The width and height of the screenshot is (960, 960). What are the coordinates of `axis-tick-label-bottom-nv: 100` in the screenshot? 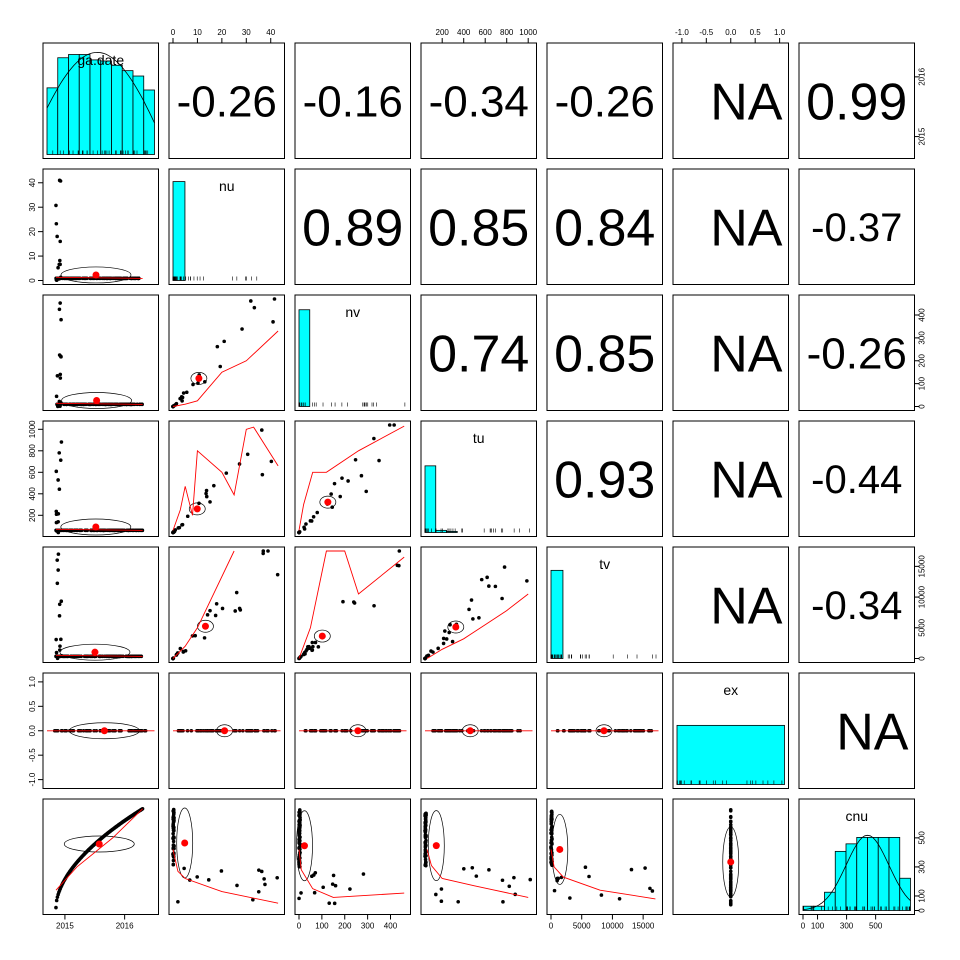 It's located at (322, 926).